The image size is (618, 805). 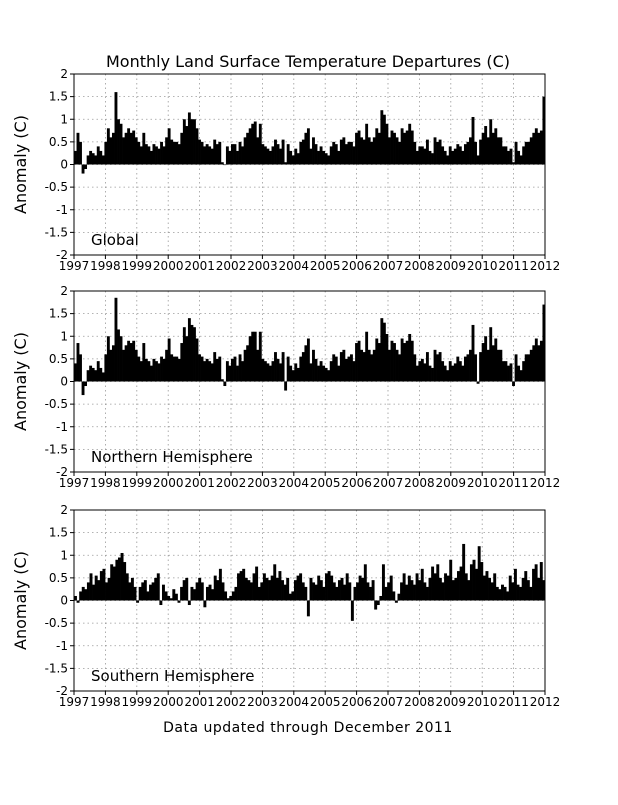 What do you see at coordinates (56, 404) in the screenshot?
I see `y-tick-label: -0.5` at bounding box center [56, 404].